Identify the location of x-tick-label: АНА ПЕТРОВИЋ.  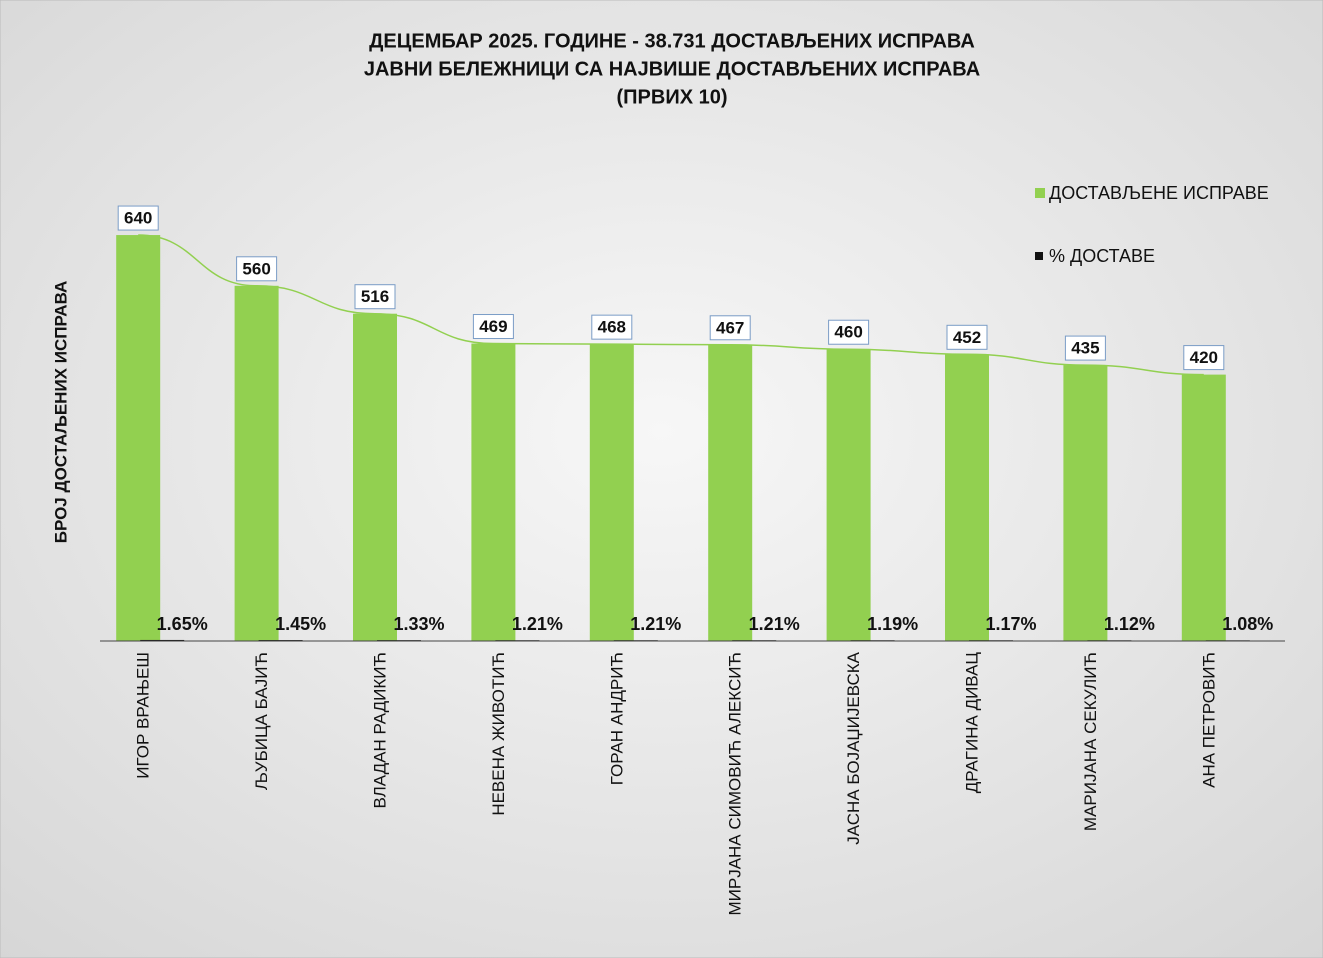
(1208, 720).